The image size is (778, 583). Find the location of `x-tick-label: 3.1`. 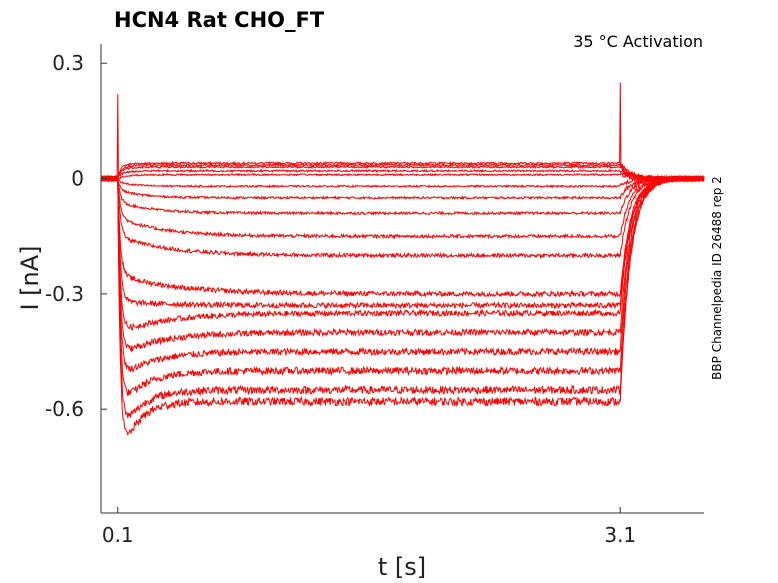

x-tick-label: 3.1 is located at coordinates (620, 535).